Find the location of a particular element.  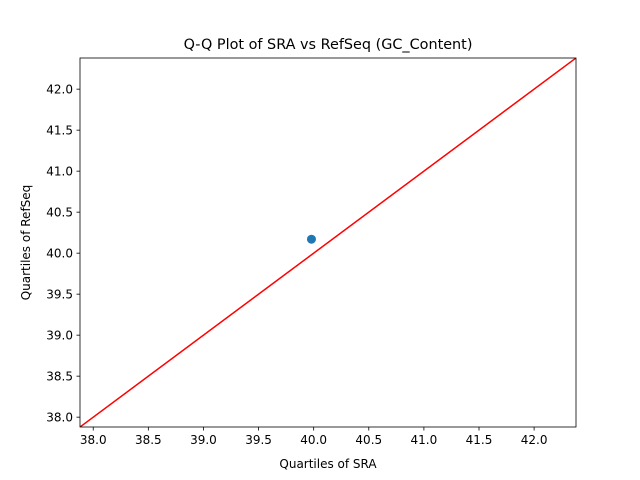

data-point is located at coordinates (311, 239).